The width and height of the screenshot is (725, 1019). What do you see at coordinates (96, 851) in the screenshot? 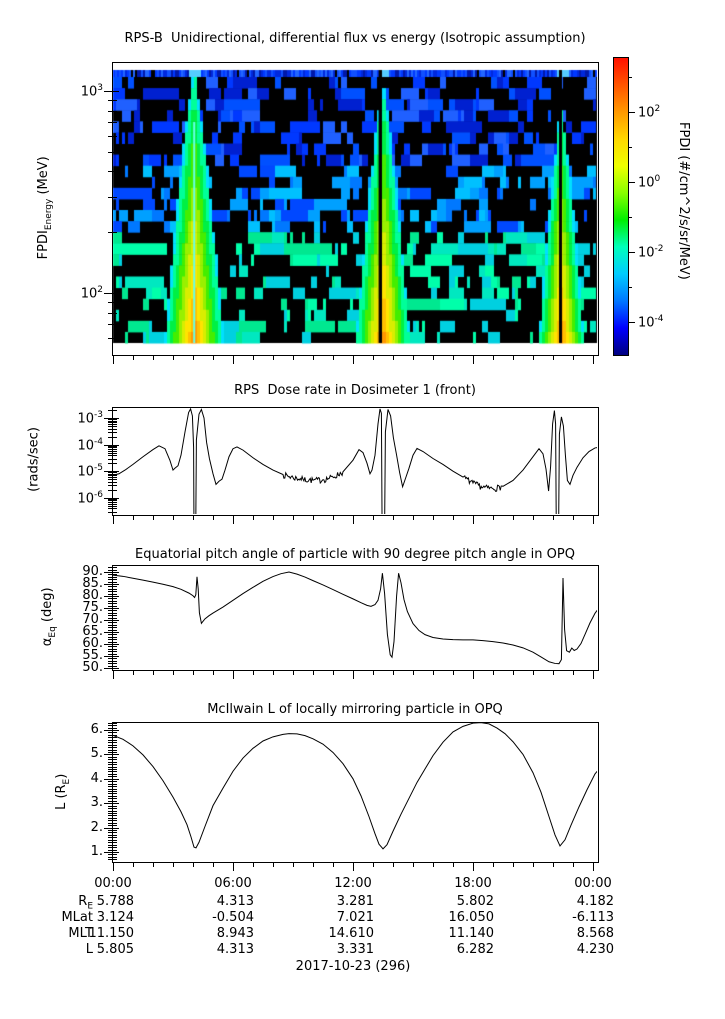
I see `panel4-ytick-label: 1.` at bounding box center [96, 851].